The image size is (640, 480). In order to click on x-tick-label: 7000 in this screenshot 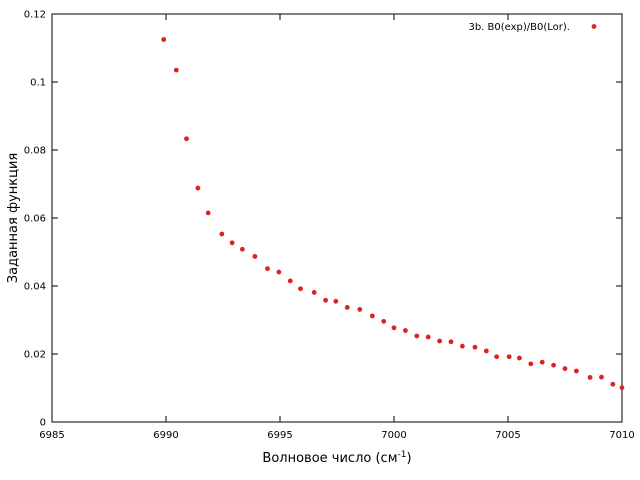, I will do `click(393, 435)`.